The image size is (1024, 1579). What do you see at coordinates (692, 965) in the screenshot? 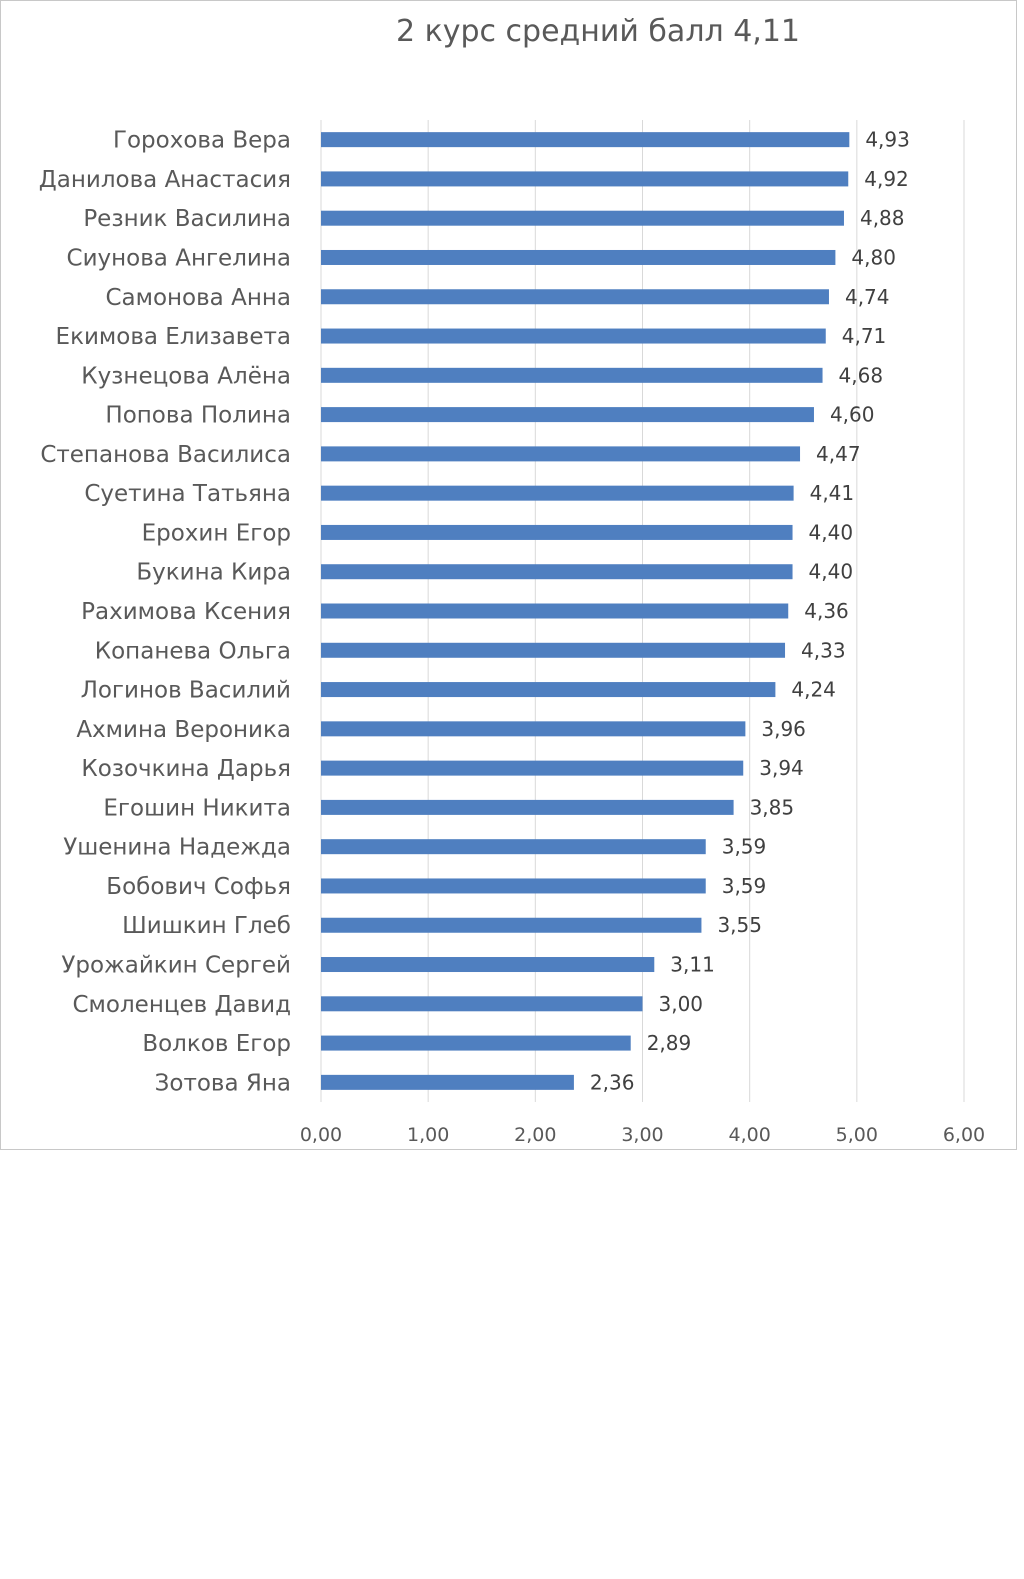
I see `data-label: 3,11` at bounding box center [692, 965].